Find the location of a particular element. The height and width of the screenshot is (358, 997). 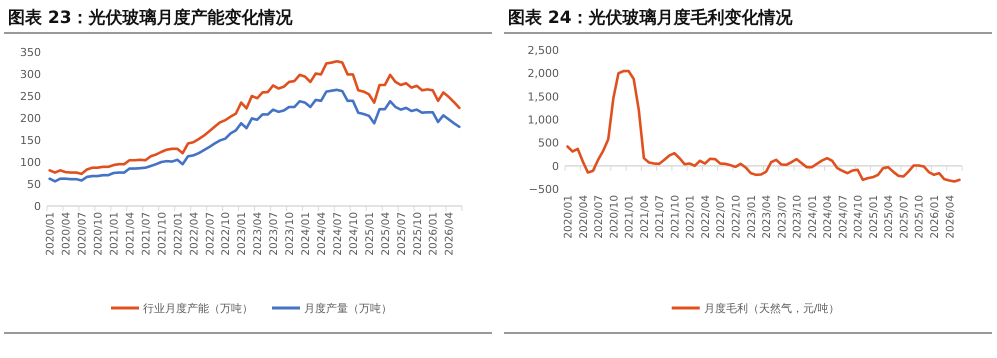

ytick: −500 is located at coordinates (543, 189).